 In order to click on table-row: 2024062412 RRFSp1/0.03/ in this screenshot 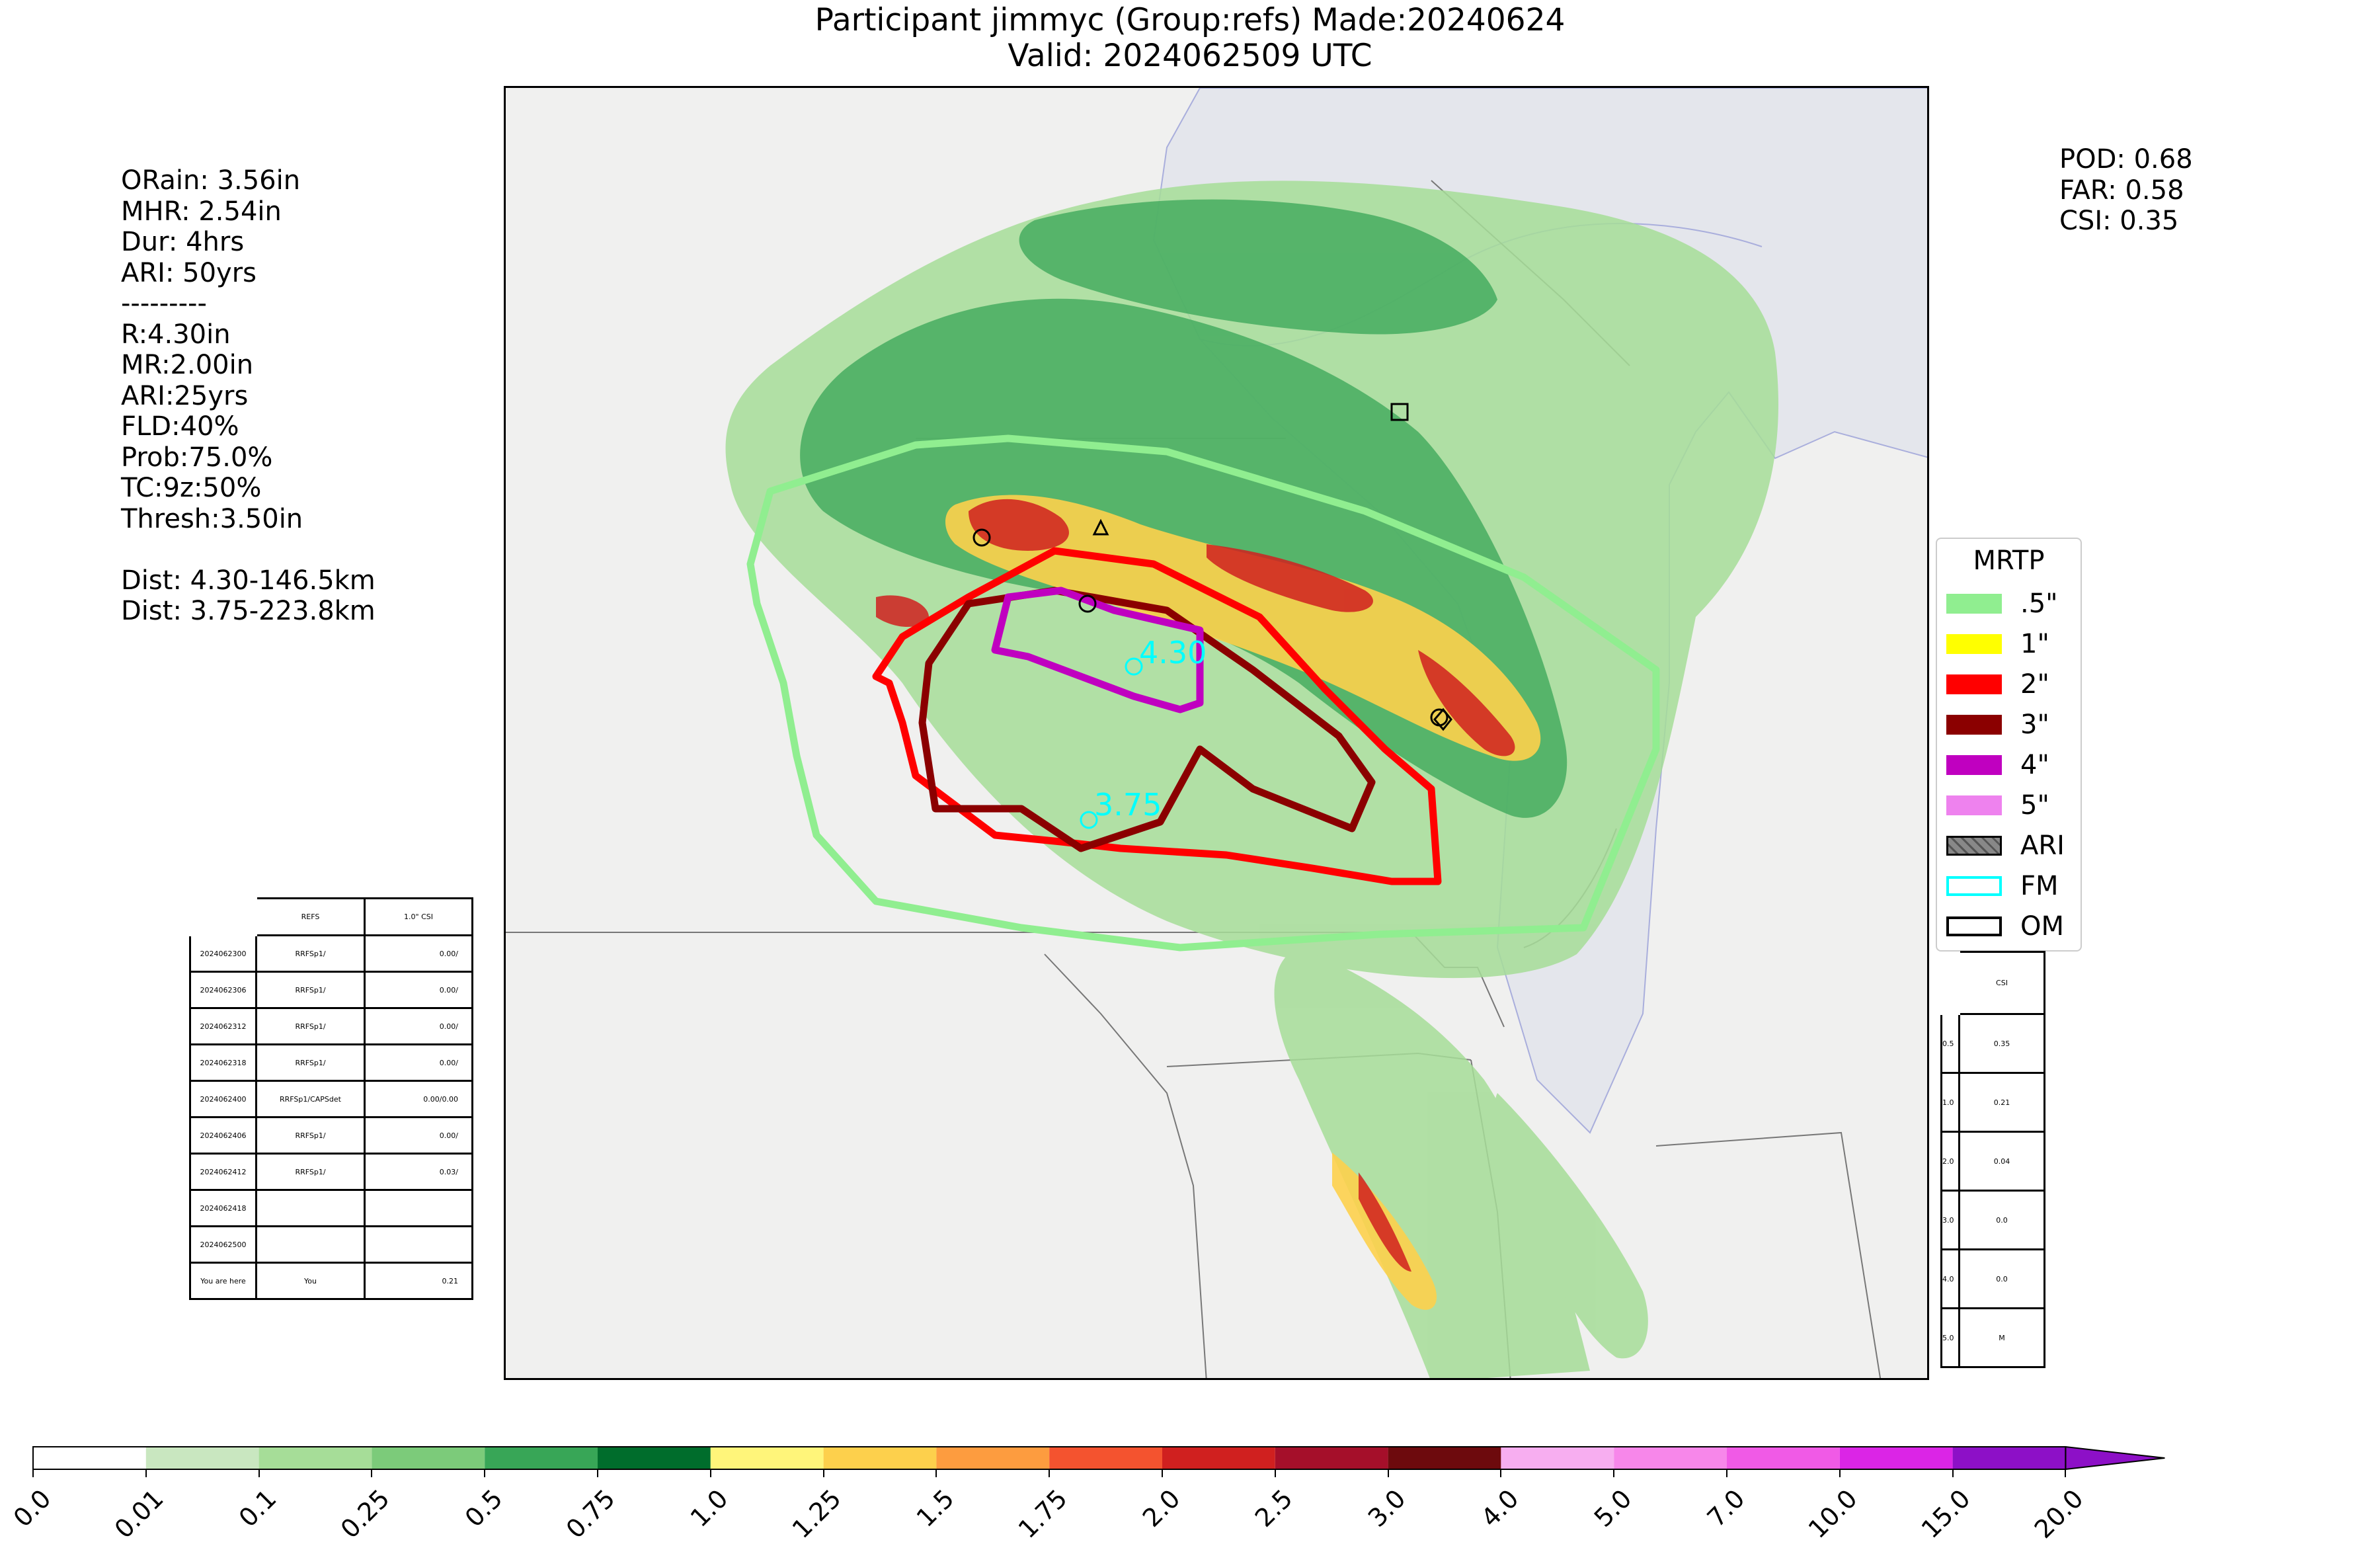, I will do `click(331, 1172)`.